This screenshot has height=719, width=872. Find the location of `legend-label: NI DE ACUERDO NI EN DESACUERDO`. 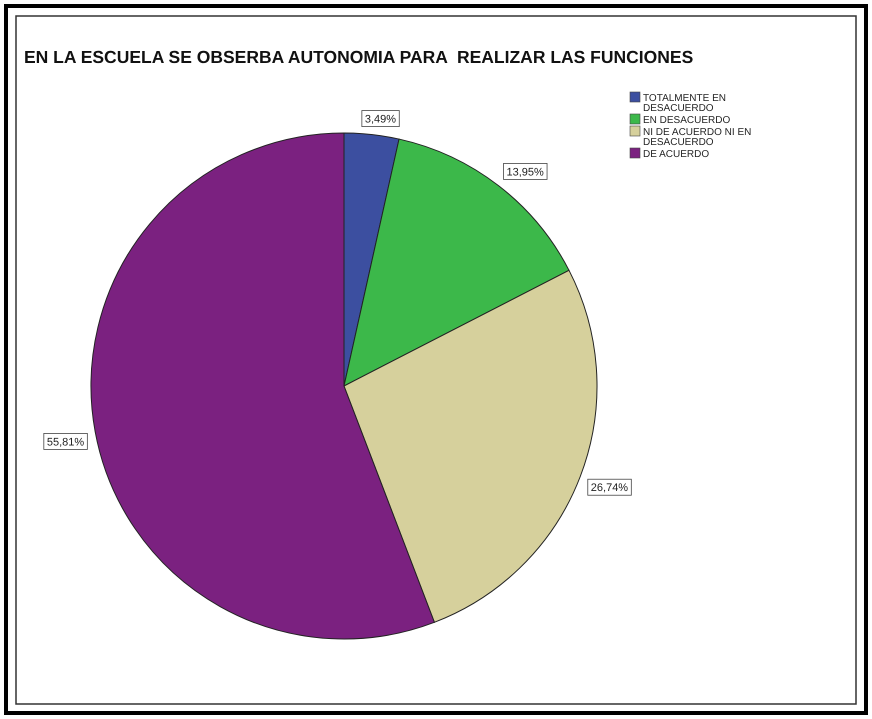

legend-label: NI DE ACUERDO NI EN DESACUERDO is located at coordinates (697, 137).